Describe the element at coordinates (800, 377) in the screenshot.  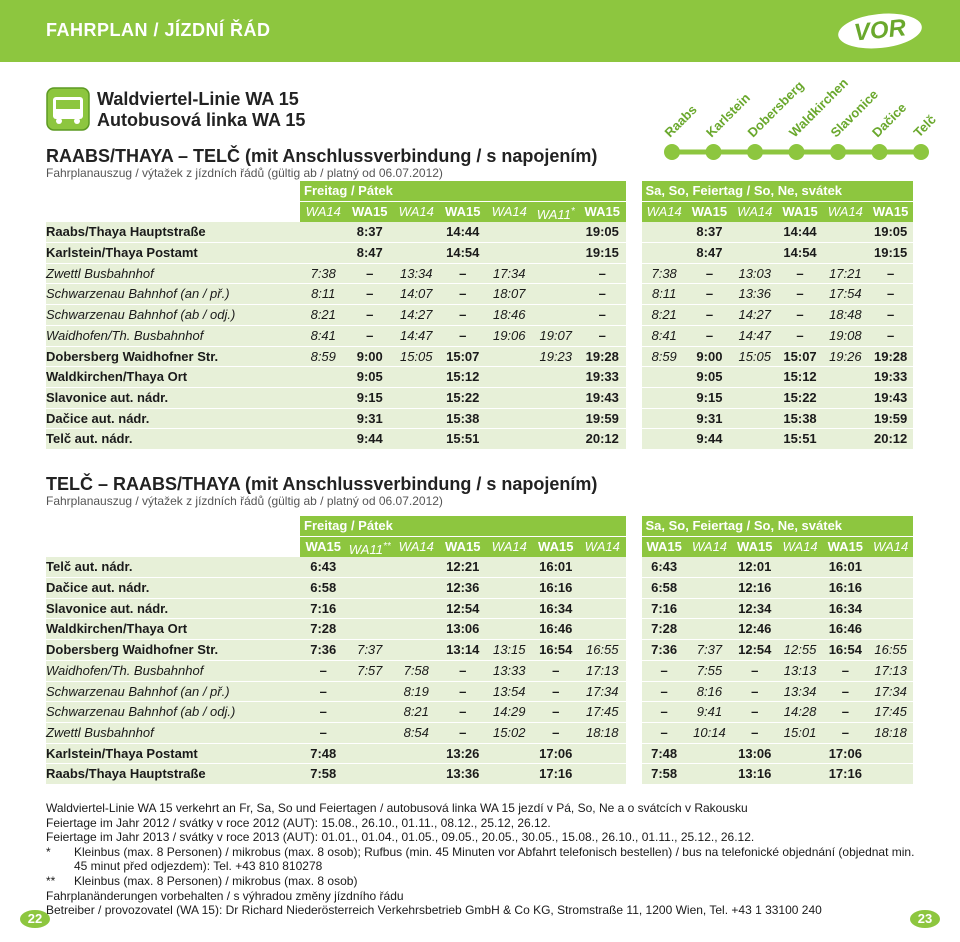
I see `time-cell: 15:12` at that location.